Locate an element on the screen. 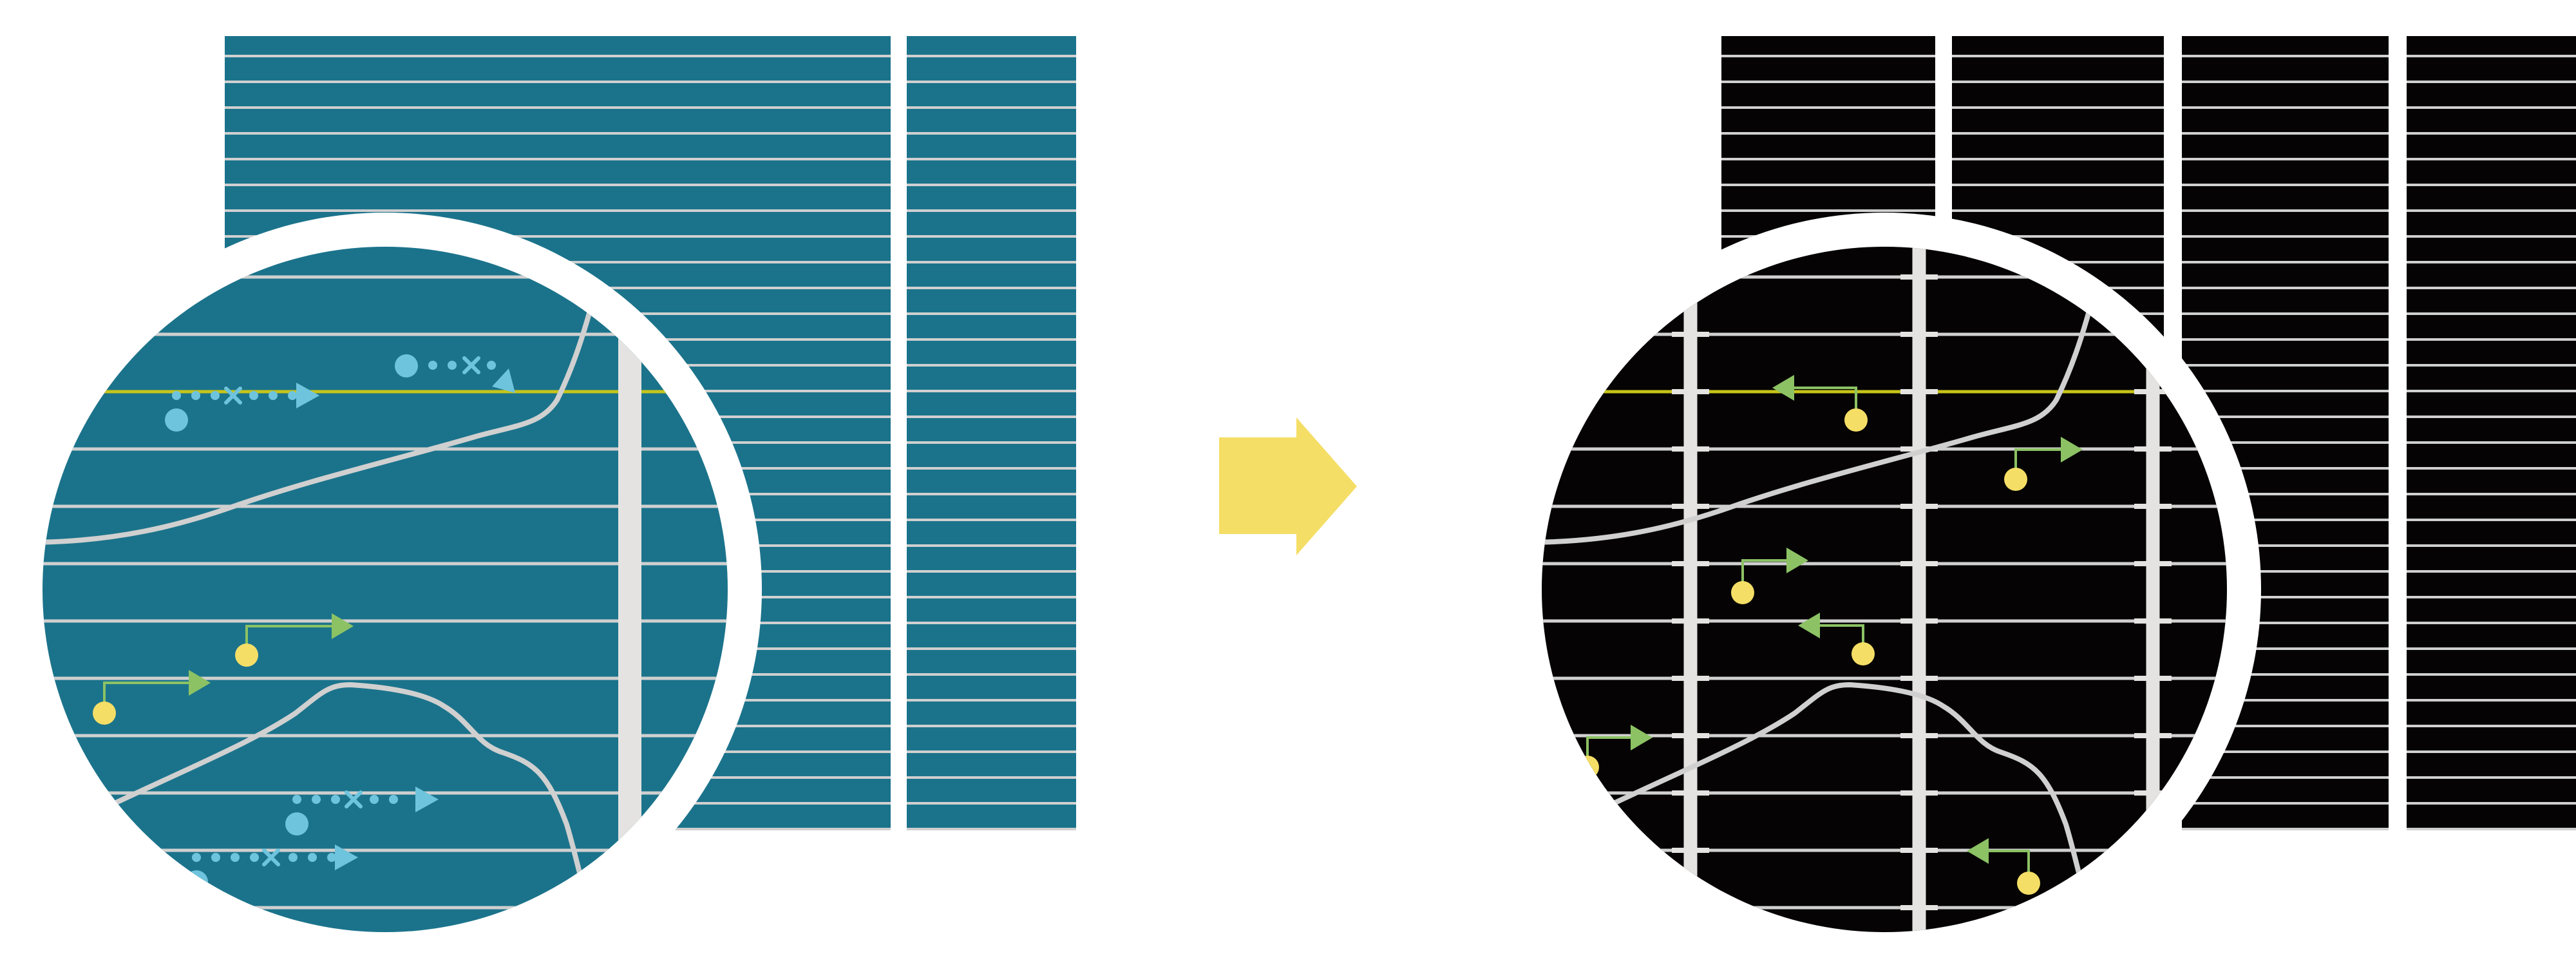  transition-arrow-icon is located at coordinates (1288, 486).